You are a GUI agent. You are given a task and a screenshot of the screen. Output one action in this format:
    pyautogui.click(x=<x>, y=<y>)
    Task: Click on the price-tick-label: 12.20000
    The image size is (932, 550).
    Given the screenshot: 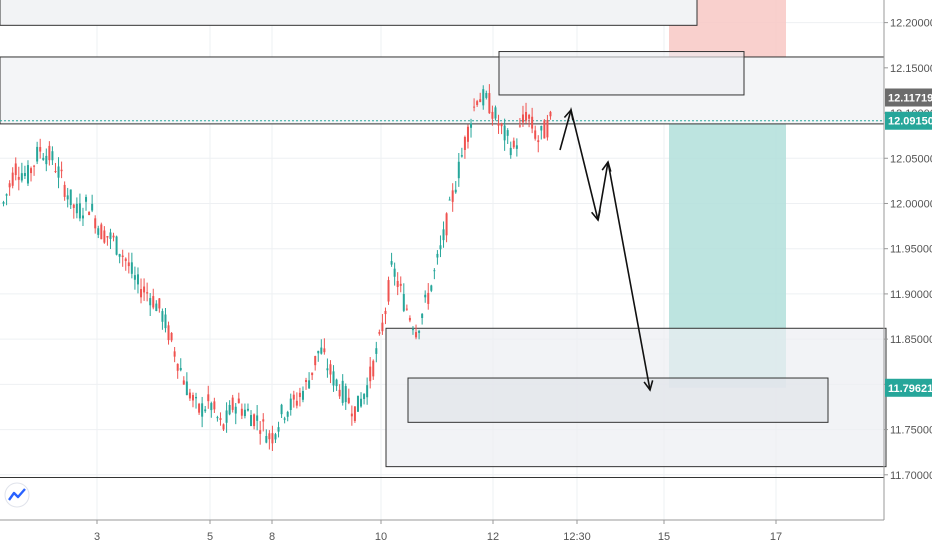 What is the action you would take?
    pyautogui.click(x=911, y=24)
    